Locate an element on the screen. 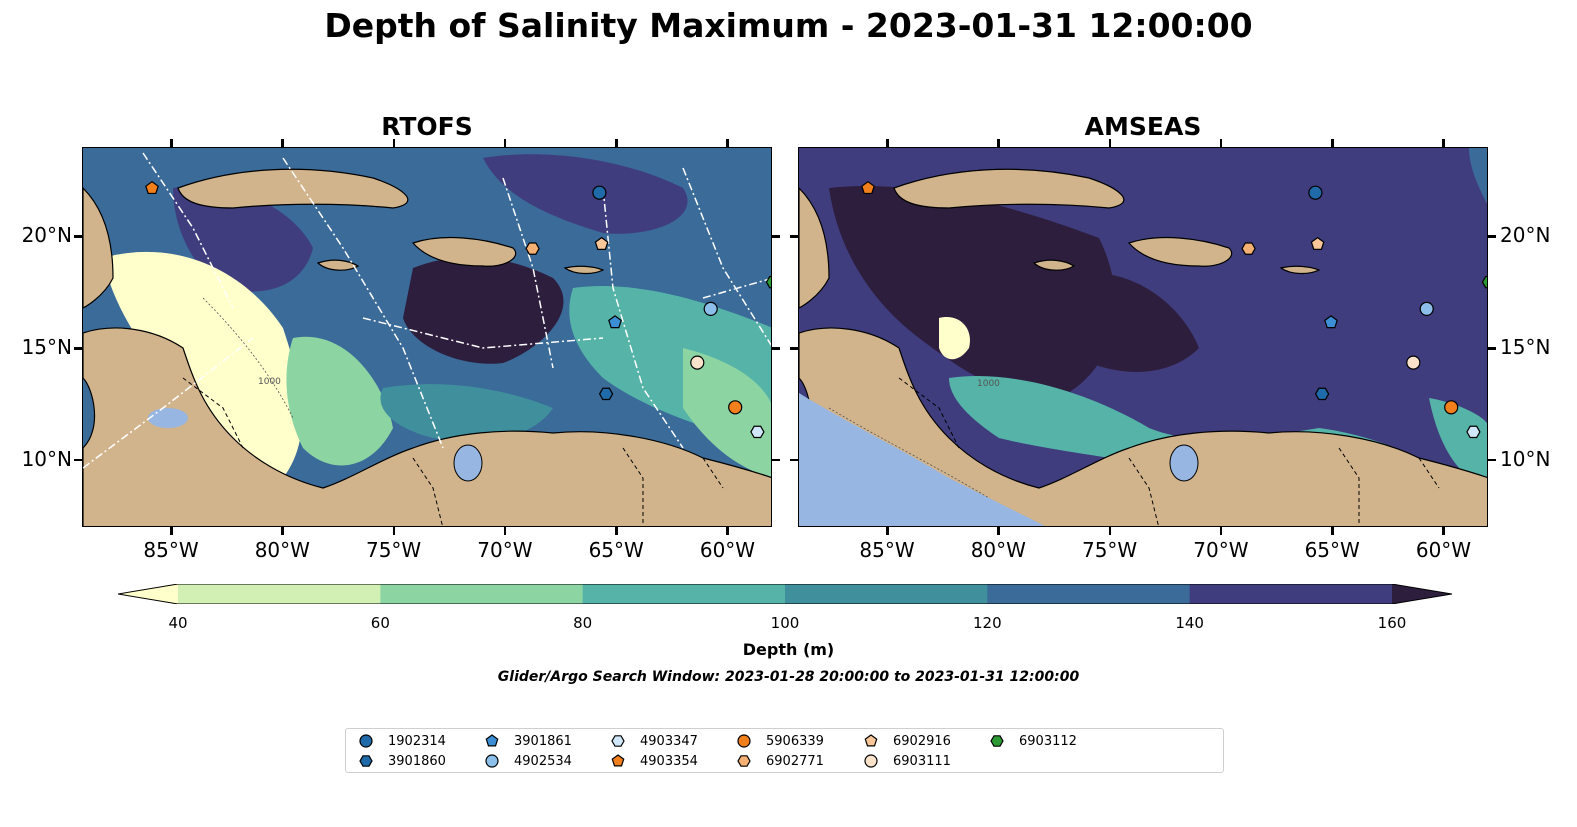 This screenshot has height=827, width=1577. shallow-region is located at coordinates (339, 401).